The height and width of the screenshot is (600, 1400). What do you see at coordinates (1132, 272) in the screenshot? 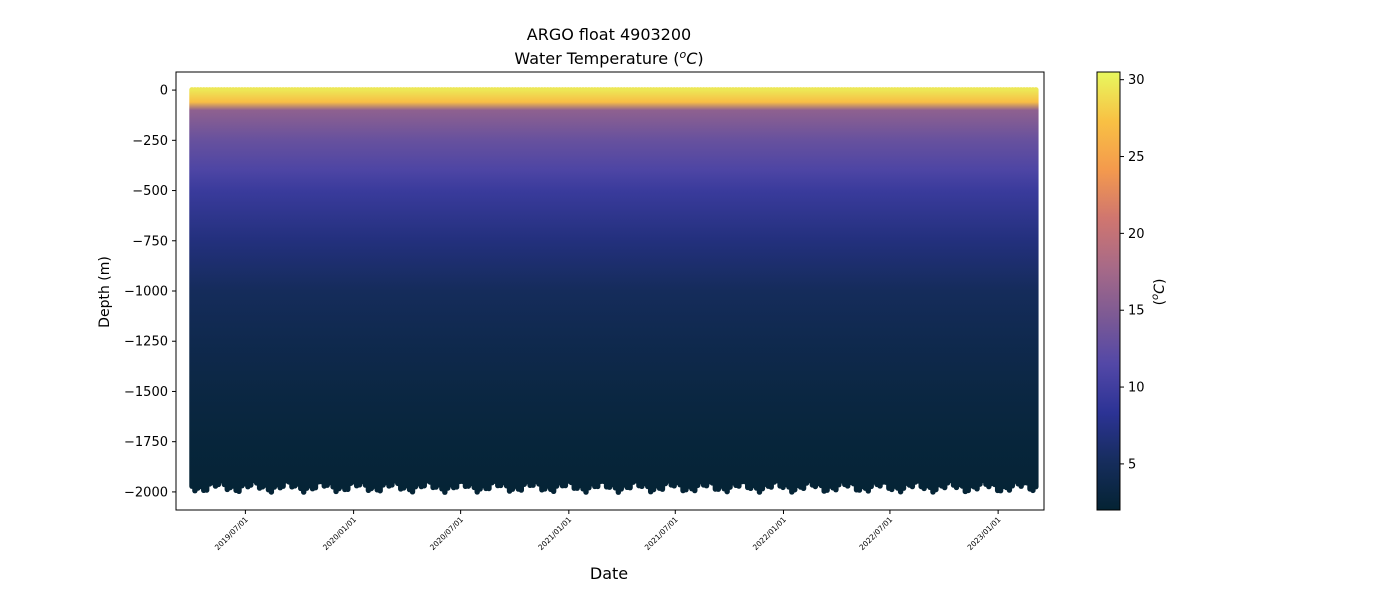
I see `colorbar-axis: 5 10 15 20 25 30` at bounding box center [1132, 272].